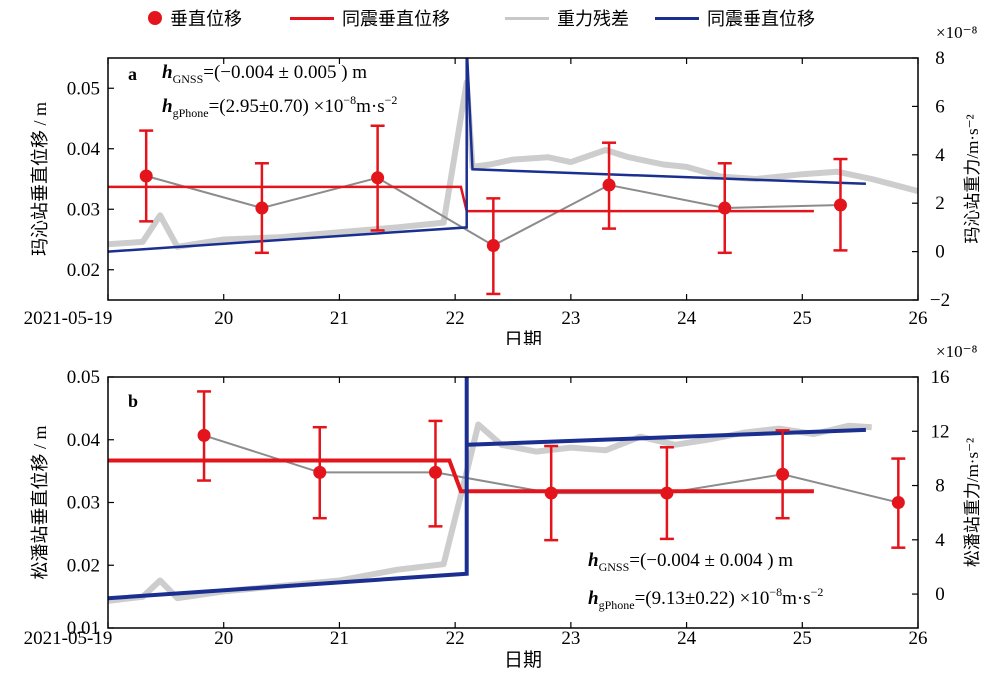  Describe the element at coordinates (500, 18) in the screenshot. I see `legend: 垂直位移 同震垂直位移 重力残差 同震垂直位移` at that location.